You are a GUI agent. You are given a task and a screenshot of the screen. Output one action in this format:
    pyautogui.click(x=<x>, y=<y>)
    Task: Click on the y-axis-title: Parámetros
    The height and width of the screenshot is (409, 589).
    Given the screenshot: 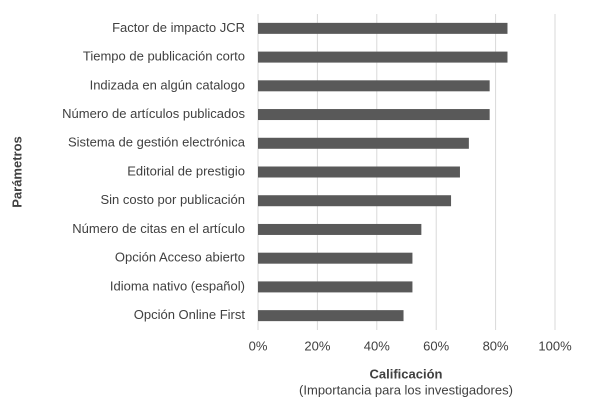 What is the action you would take?
    pyautogui.click(x=16, y=172)
    